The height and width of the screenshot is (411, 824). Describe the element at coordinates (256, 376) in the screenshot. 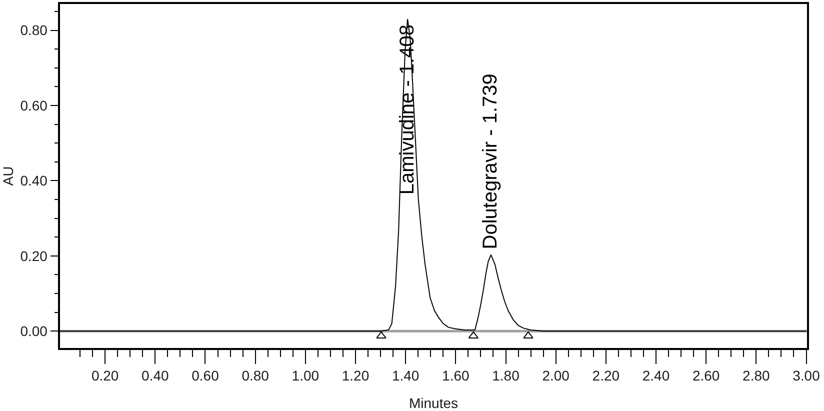

I see `x-tick-label: 0.80` at that location.